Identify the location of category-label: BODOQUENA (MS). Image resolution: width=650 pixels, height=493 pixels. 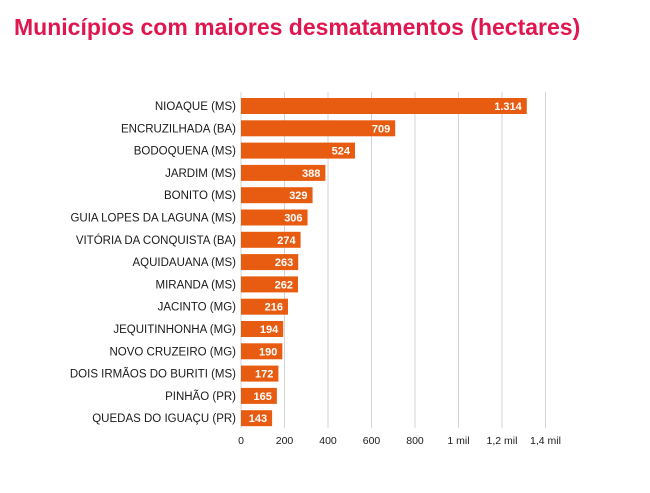
(185, 152).